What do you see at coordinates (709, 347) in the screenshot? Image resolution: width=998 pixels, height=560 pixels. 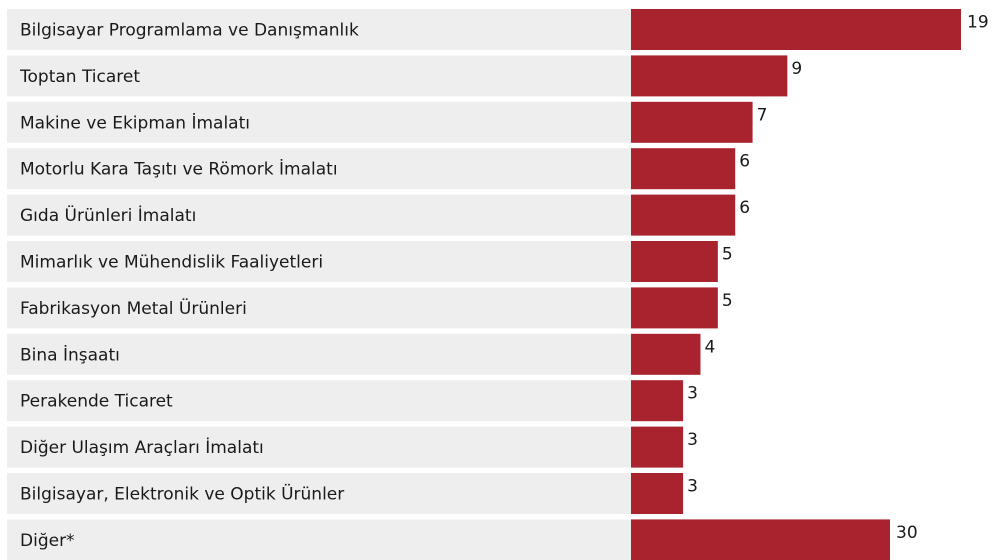 I see `data-label: 4` at bounding box center [709, 347].